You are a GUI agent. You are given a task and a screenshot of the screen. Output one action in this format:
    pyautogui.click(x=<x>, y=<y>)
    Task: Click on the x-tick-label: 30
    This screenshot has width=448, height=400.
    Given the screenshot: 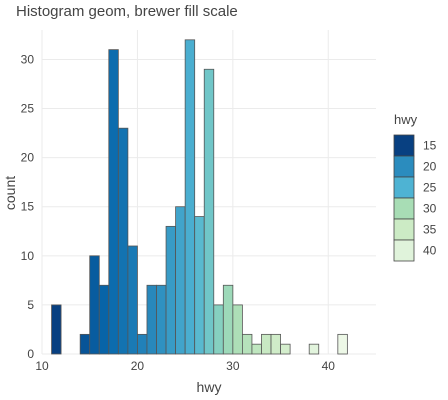 What is the action you would take?
    pyautogui.click(x=233, y=366)
    